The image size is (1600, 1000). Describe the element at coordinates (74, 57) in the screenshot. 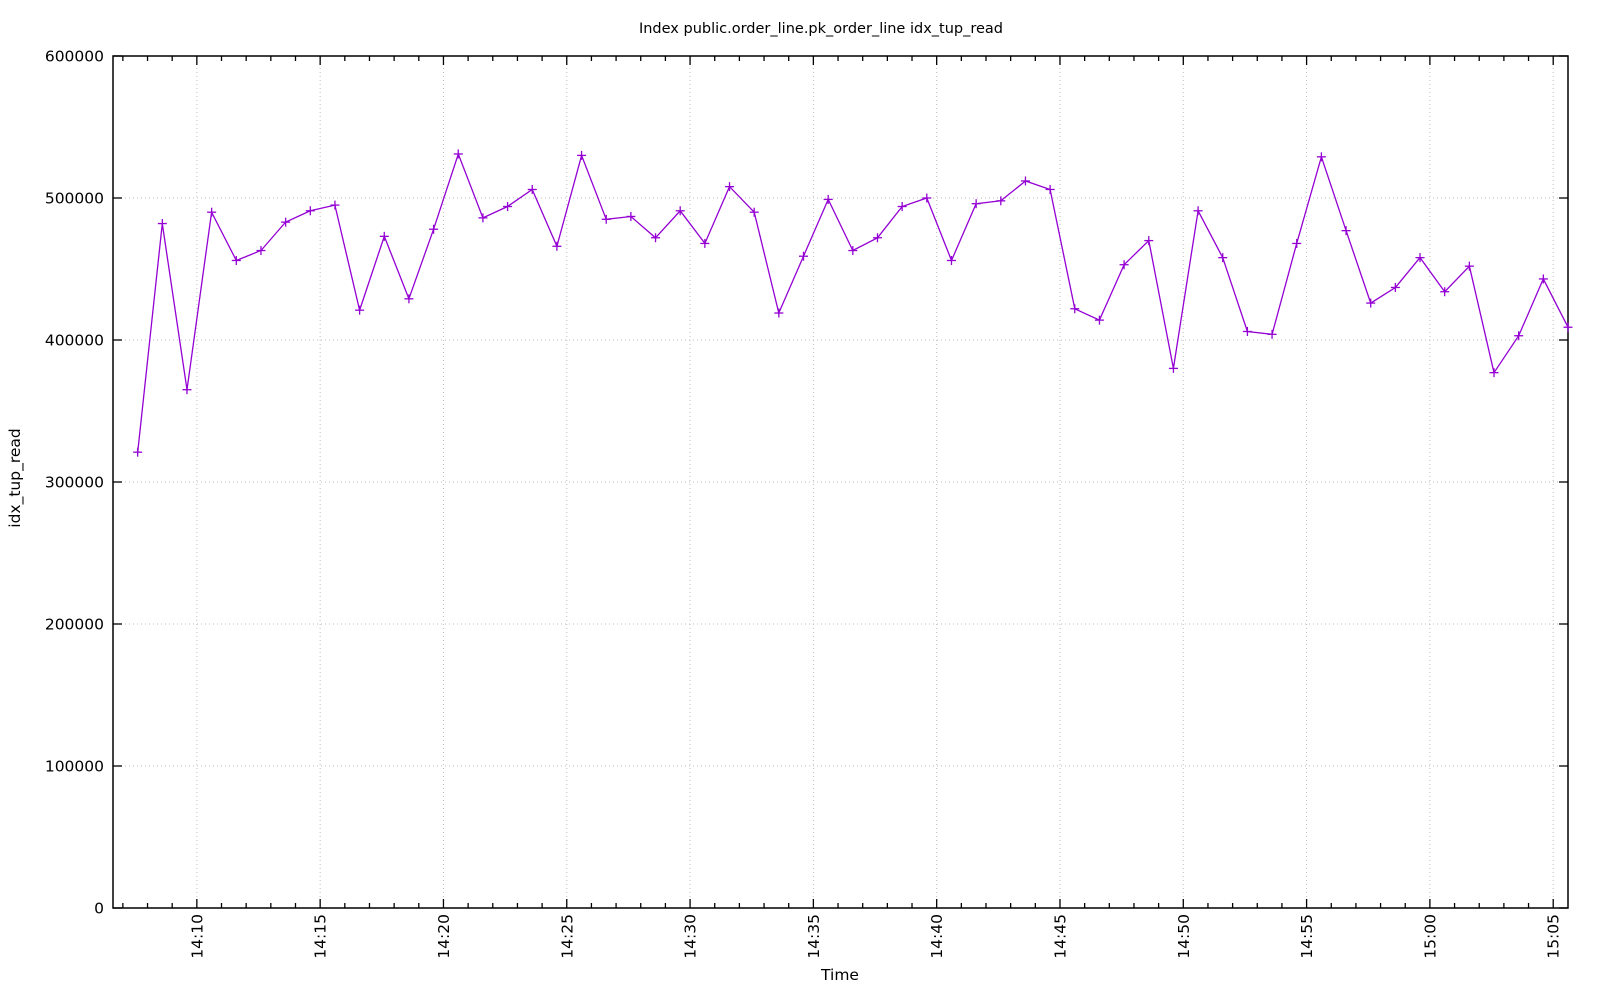

I see `y-tick-label: 600000` at that location.